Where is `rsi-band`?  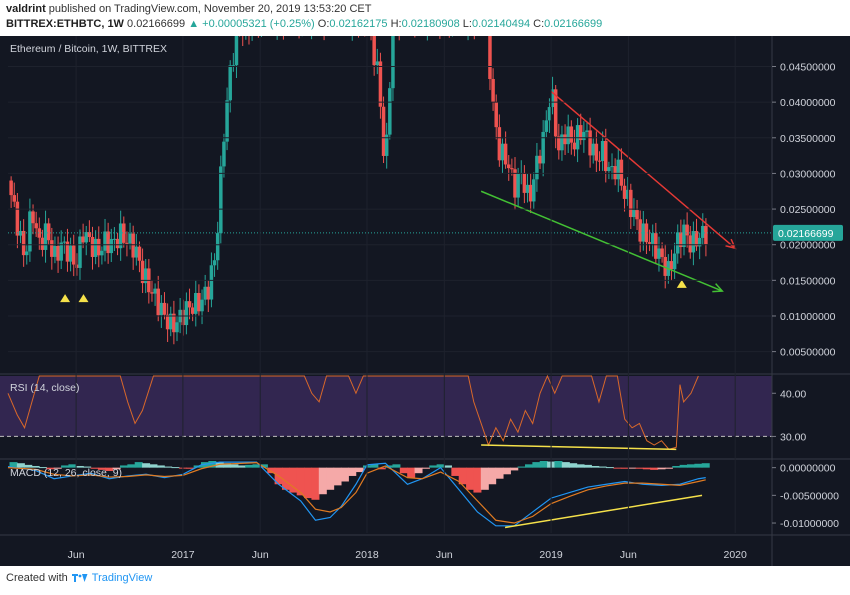 rsi-band is located at coordinates (386, 406).